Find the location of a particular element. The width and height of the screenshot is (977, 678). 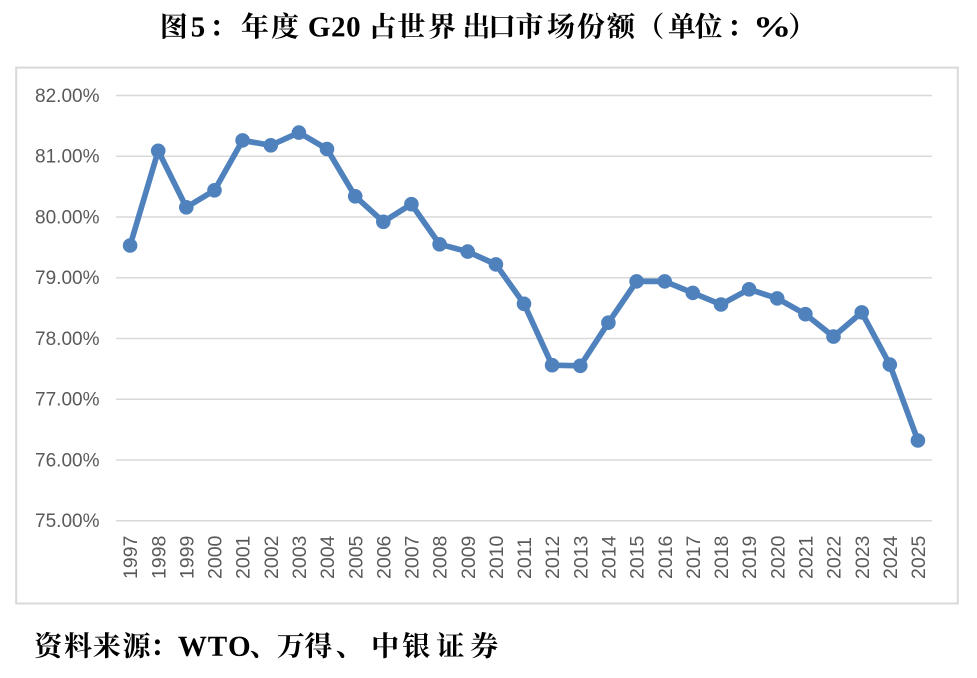

svg-text: 2001 is located at coordinates (244, 557).